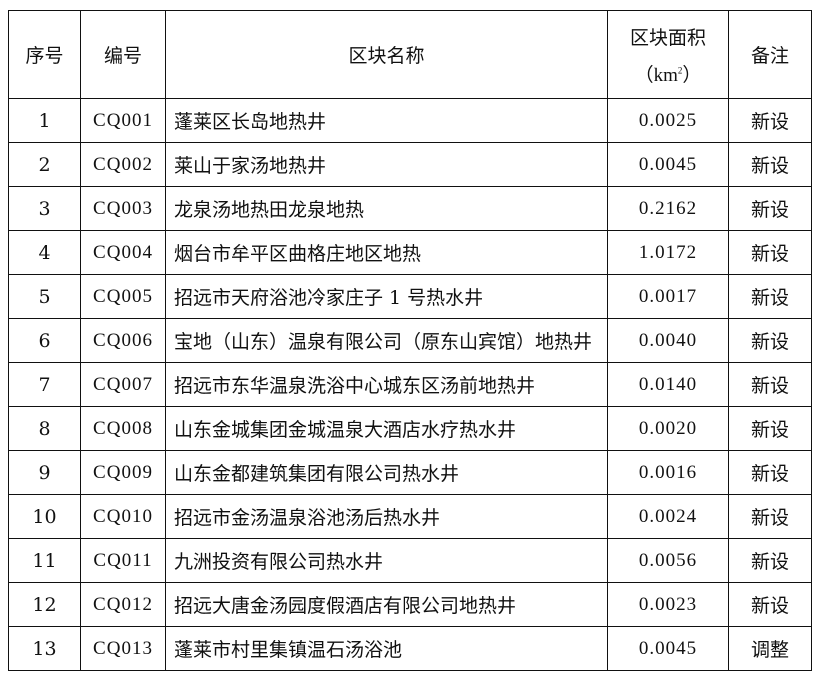 This screenshot has height=690, width=817. What do you see at coordinates (44, 560) in the screenshot?
I see `cell-seq: 11` at bounding box center [44, 560].